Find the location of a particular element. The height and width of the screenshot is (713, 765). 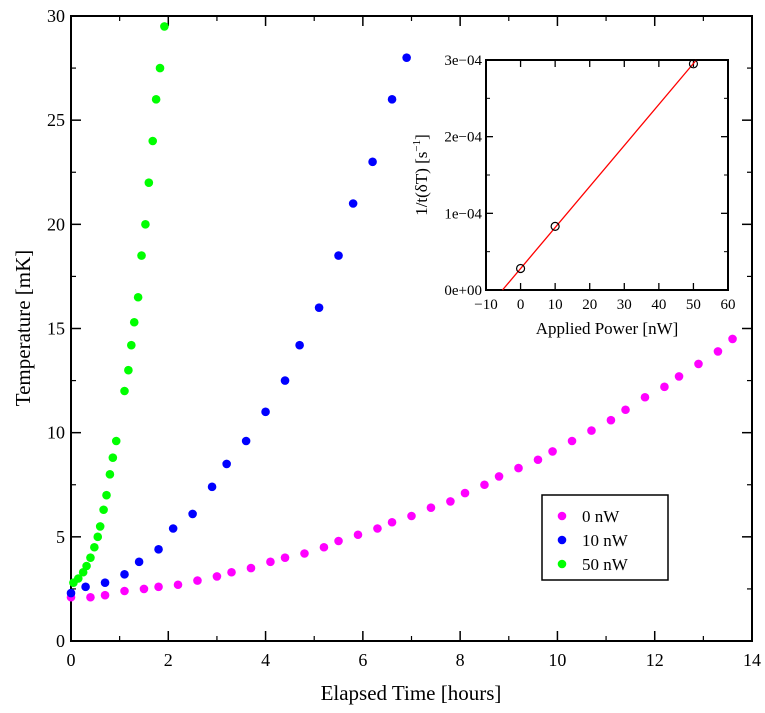

legend-label: 50 nW is located at coordinates (605, 564).